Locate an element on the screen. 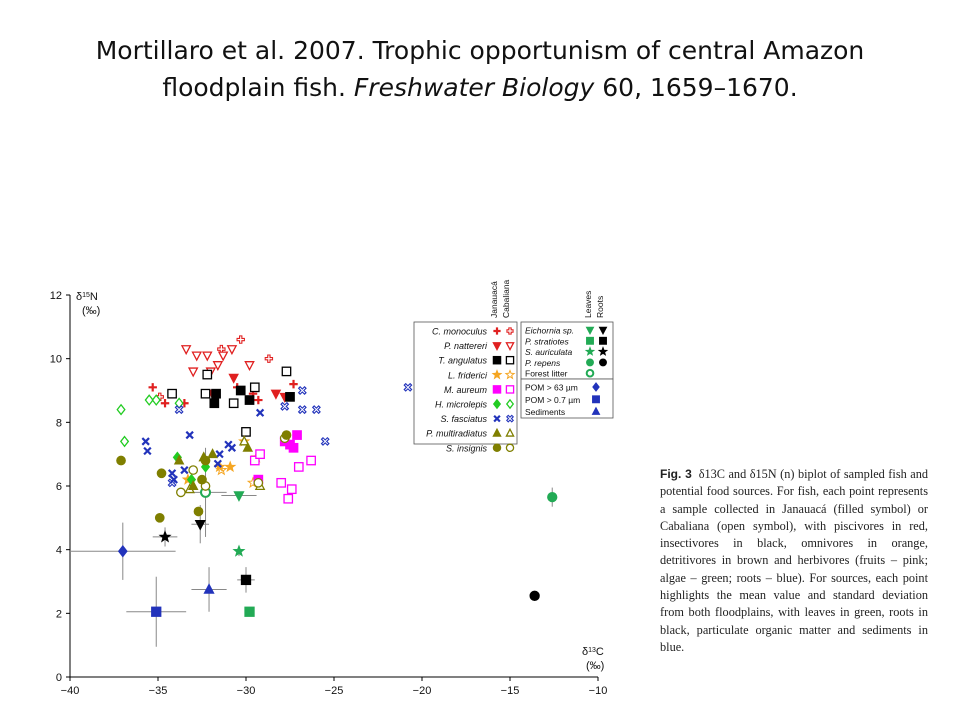 The image size is (960, 720). legend-p-repens-roots-symbol-shape is located at coordinates (603, 362).